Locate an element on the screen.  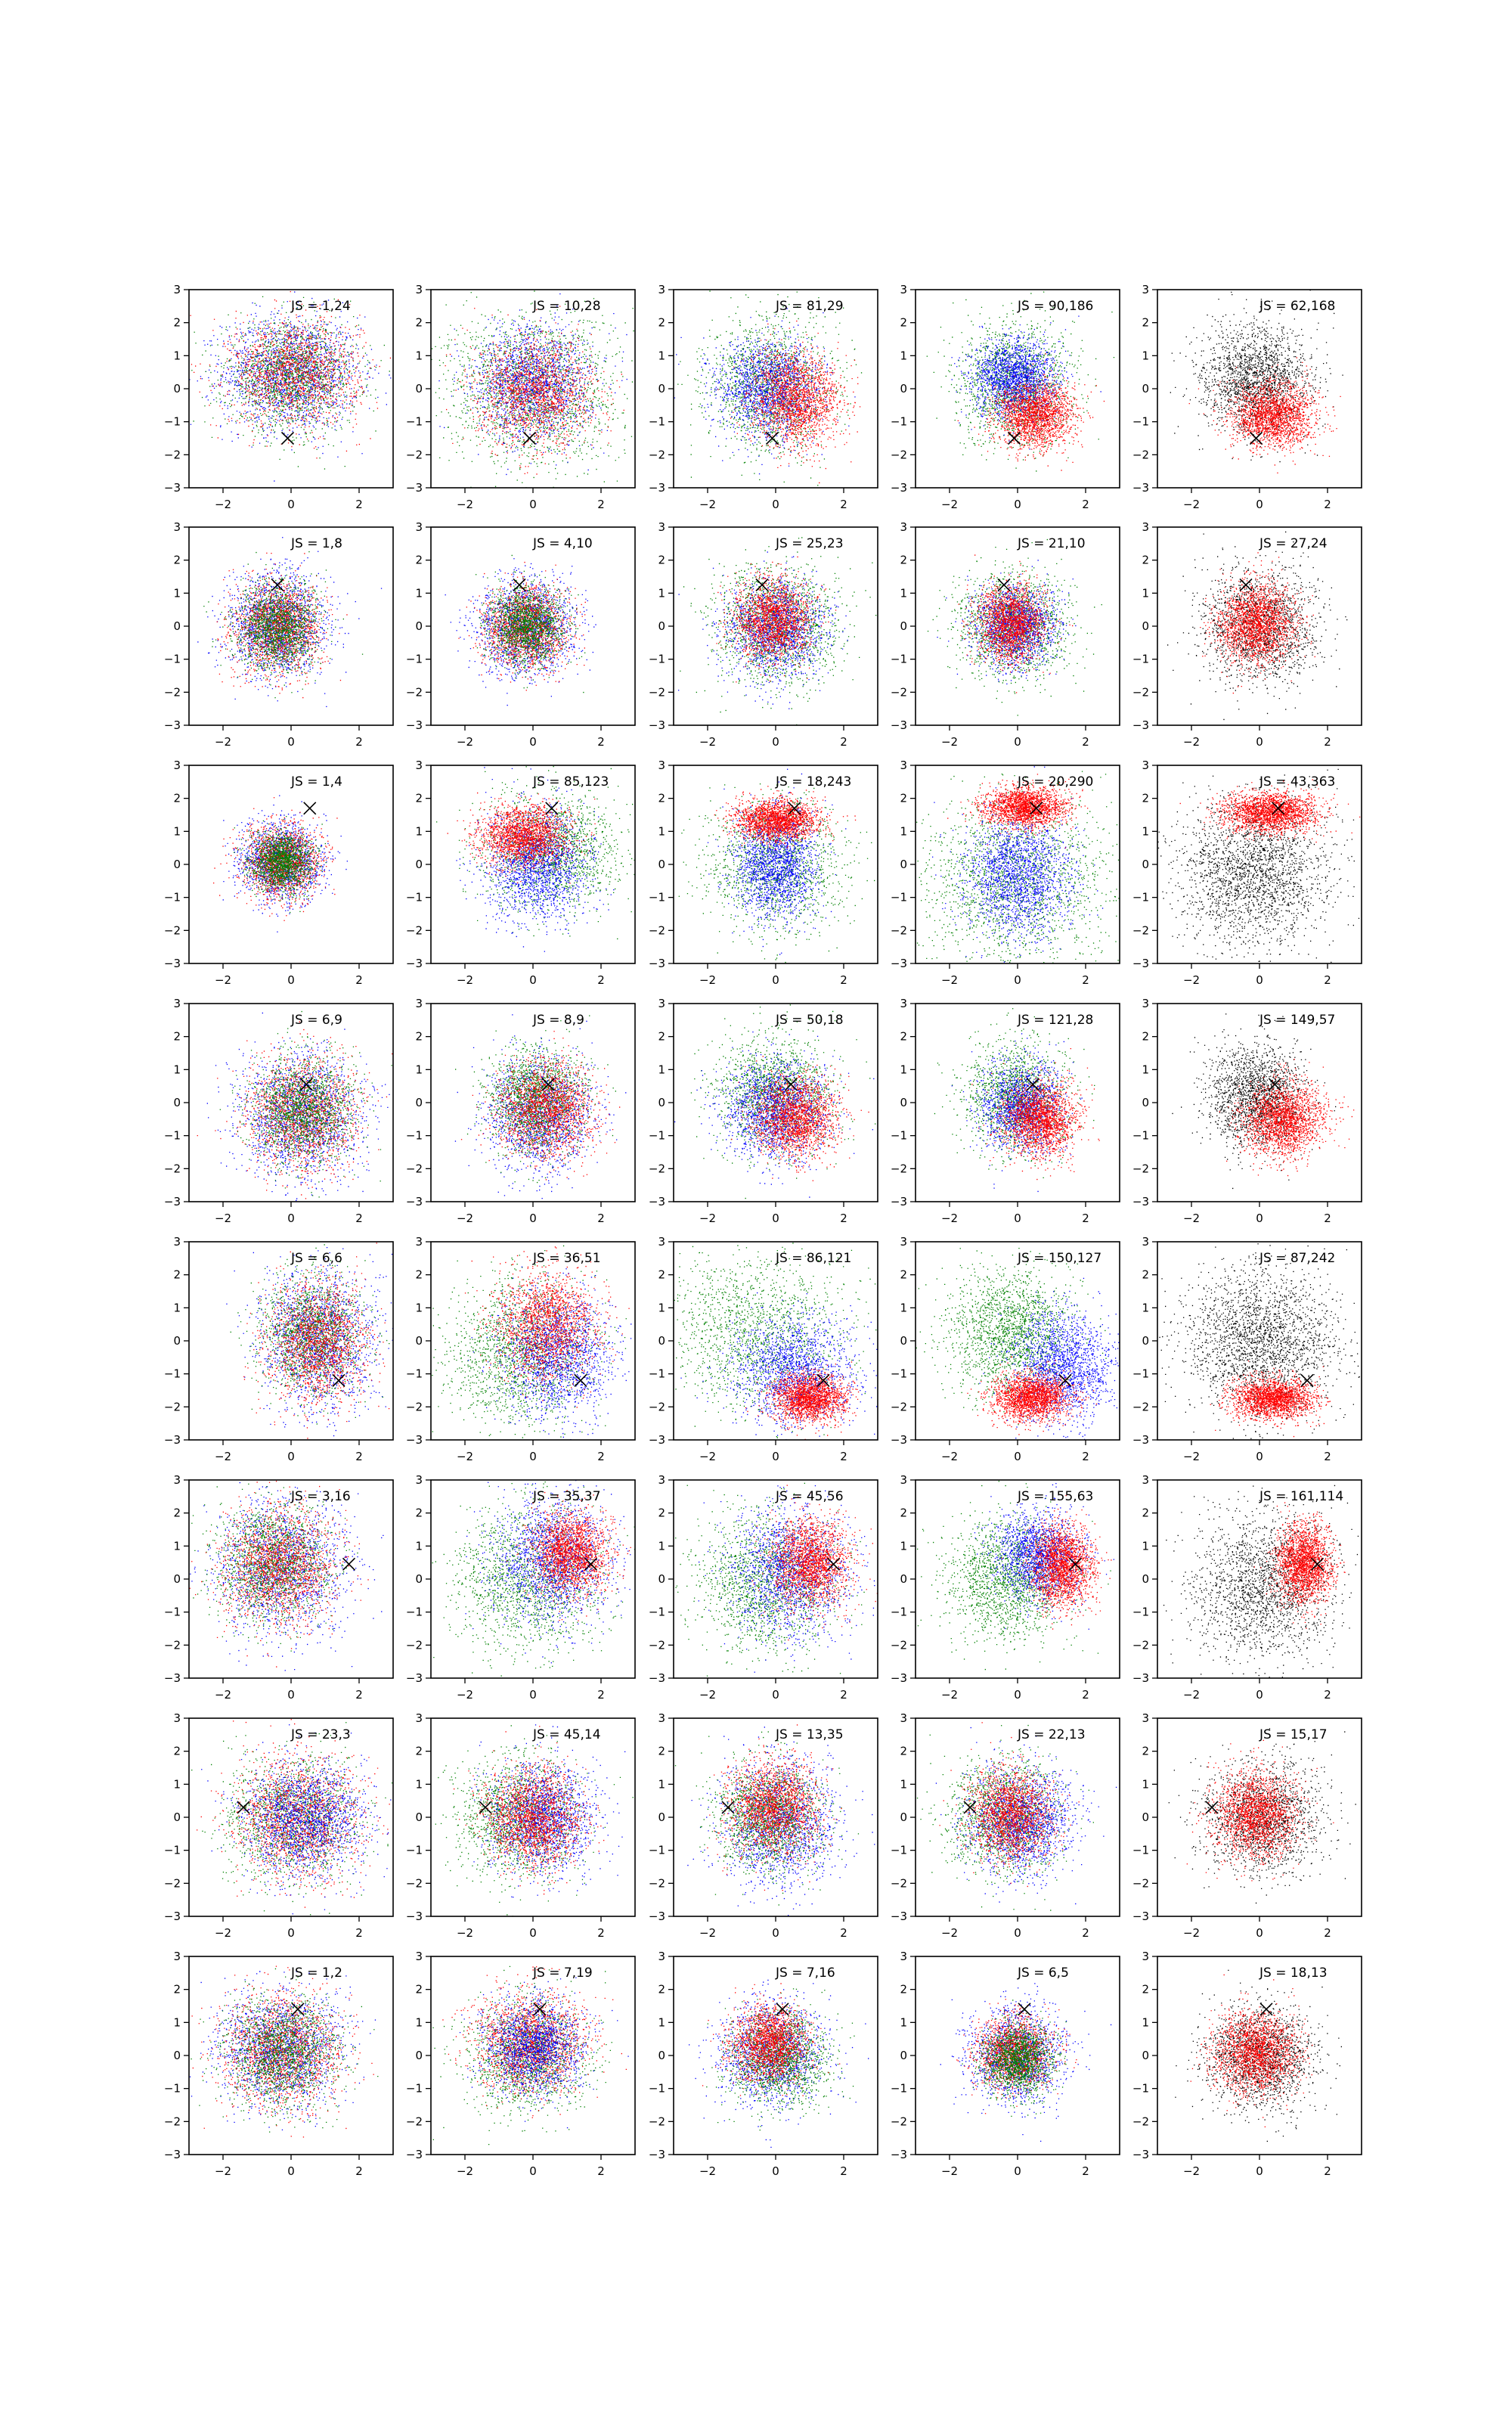
panel-r4-c2: −2 0 2 −3 −2 −1 0 1 2 3 JS = 8,9 is located at coordinates (521, 1111).